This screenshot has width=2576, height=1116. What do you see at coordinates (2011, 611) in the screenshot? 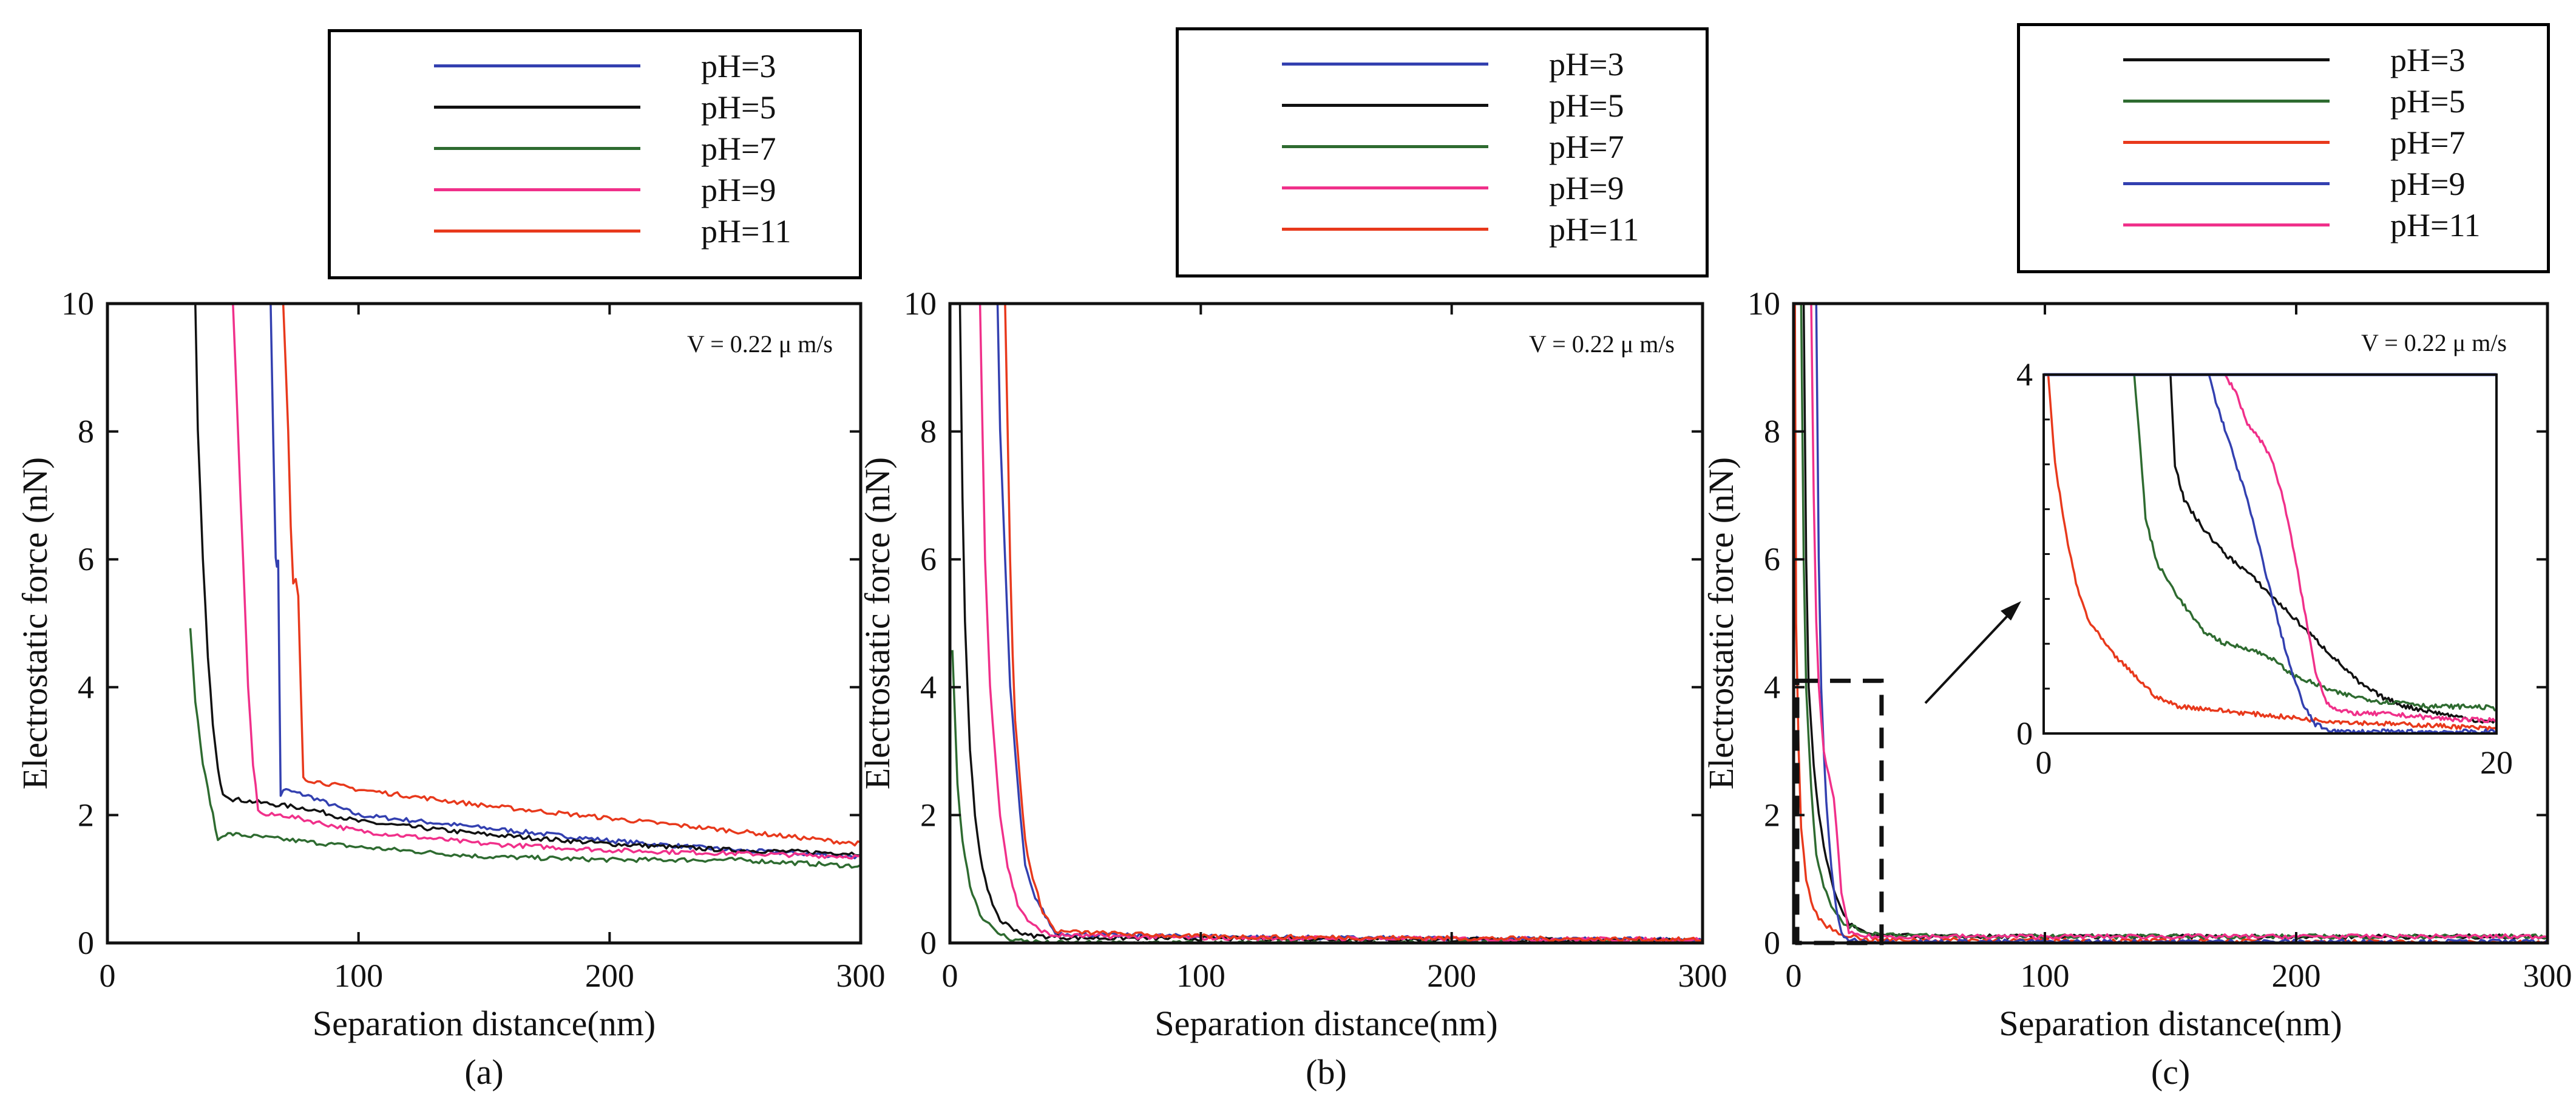
I see `inset-arrow-head` at bounding box center [2011, 611].